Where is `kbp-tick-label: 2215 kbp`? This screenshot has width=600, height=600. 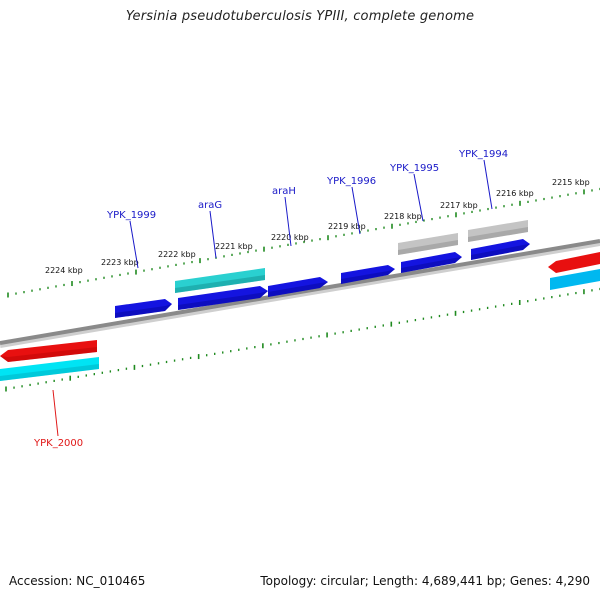
kbp-tick-label: 2215 kbp is located at coordinates (571, 182).